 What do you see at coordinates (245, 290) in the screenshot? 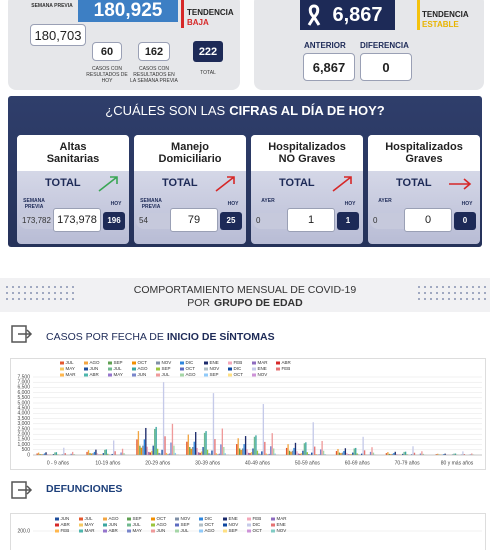
I see `section-heading: COMPORTAMIENTO MENSUAL DE COVID-19` at bounding box center [245, 290].